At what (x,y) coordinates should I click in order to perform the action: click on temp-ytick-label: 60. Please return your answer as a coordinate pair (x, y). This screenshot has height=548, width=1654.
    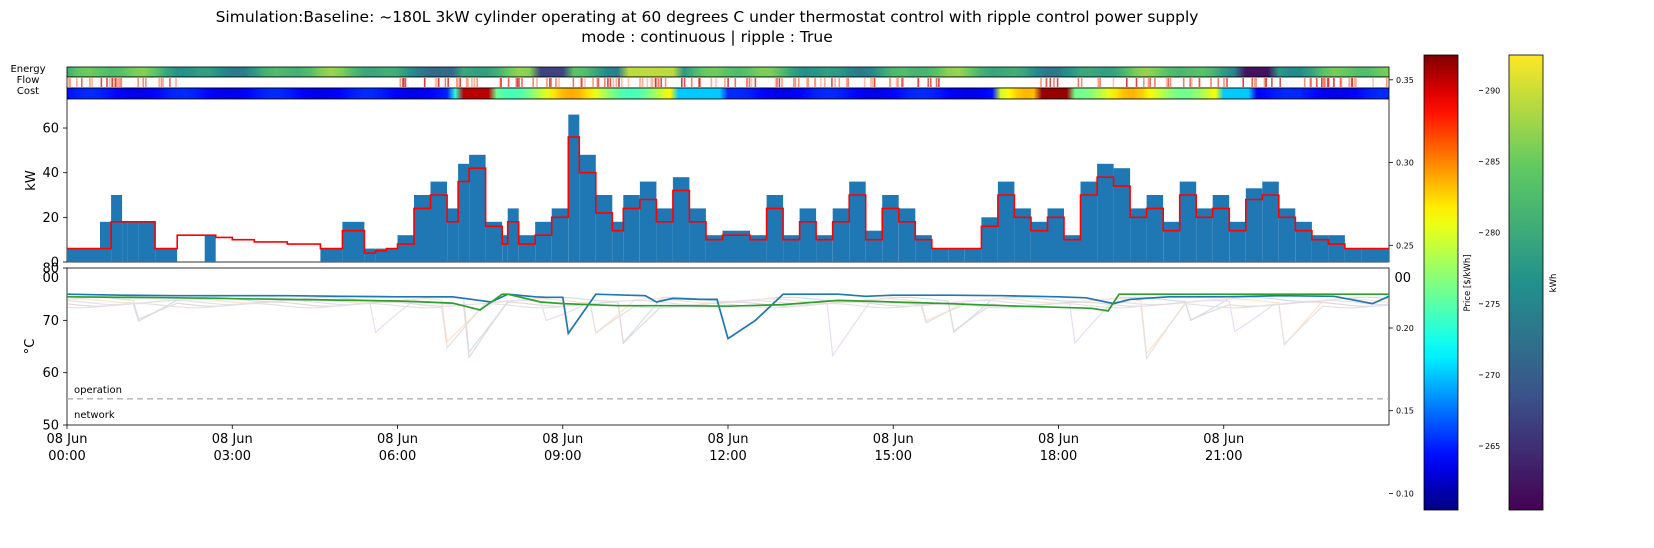
    Looking at the image, I should click on (50, 373).